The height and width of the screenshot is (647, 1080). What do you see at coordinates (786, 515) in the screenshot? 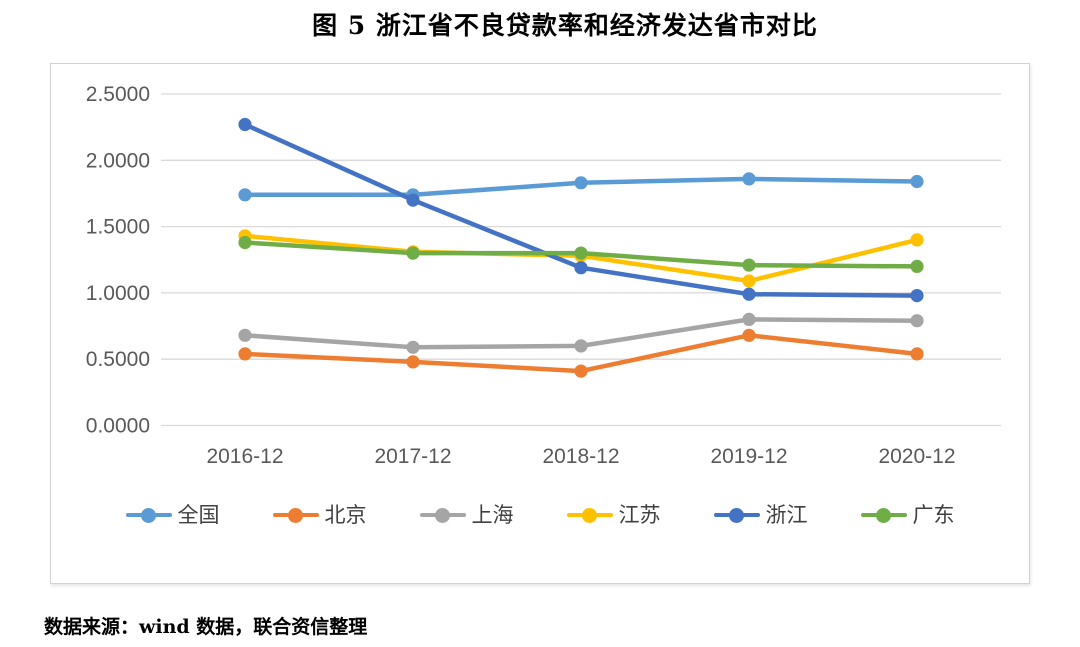
I see `legend-label: 浙江` at bounding box center [786, 515].